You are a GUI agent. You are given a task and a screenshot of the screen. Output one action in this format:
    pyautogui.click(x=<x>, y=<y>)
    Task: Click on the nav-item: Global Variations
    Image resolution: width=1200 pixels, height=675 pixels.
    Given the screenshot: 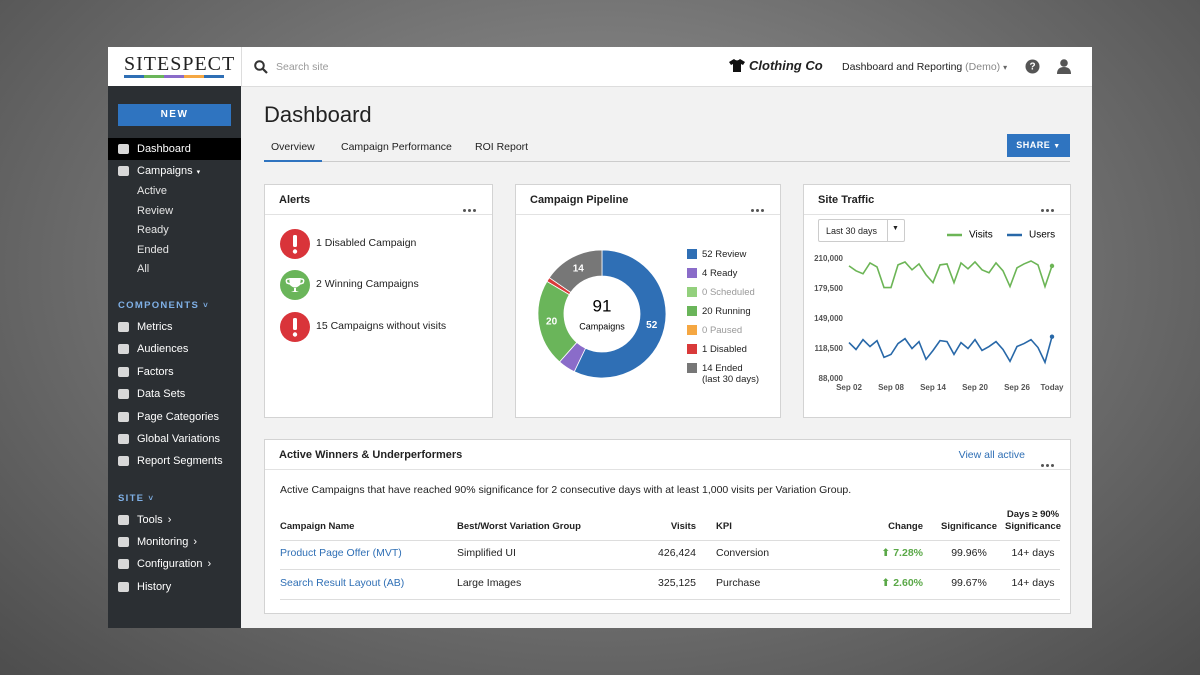 What is the action you would take?
    pyautogui.click(x=174, y=439)
    